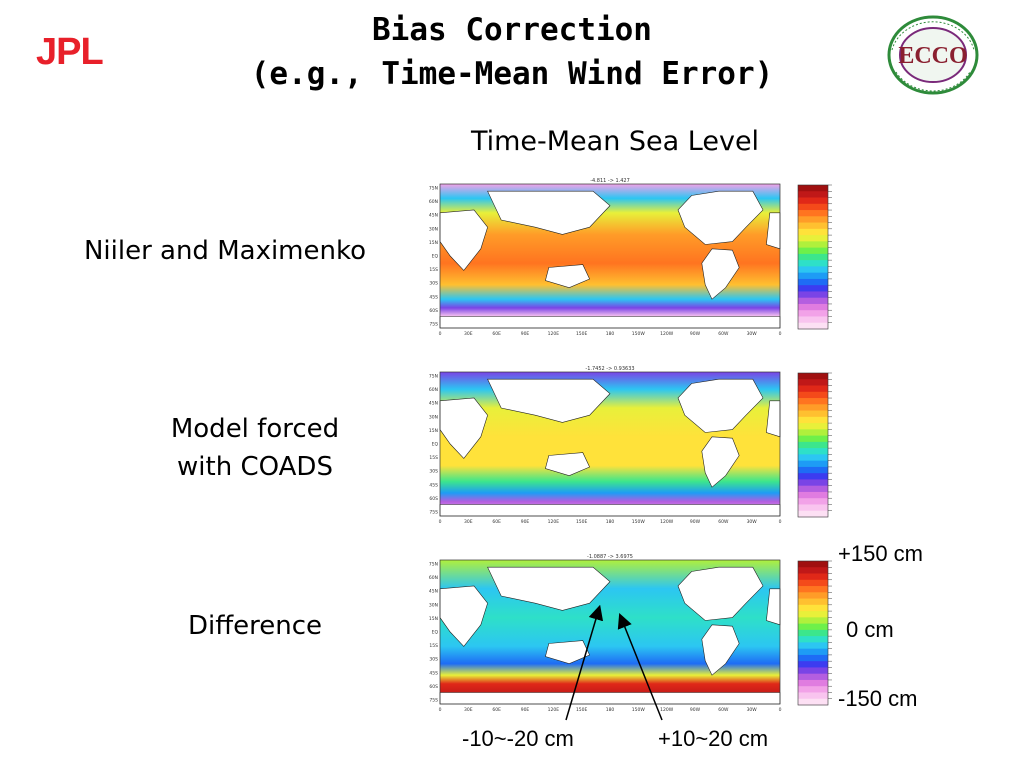  Describe the element at coordinates (695, 334) in the screenshot. I see `lon-tick-label: 90W` at that location.